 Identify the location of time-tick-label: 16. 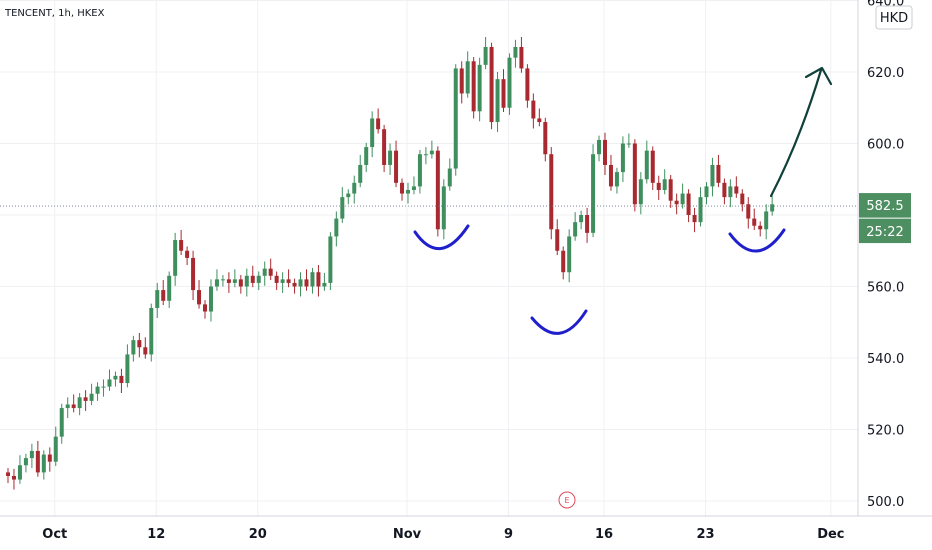
(604, 534).